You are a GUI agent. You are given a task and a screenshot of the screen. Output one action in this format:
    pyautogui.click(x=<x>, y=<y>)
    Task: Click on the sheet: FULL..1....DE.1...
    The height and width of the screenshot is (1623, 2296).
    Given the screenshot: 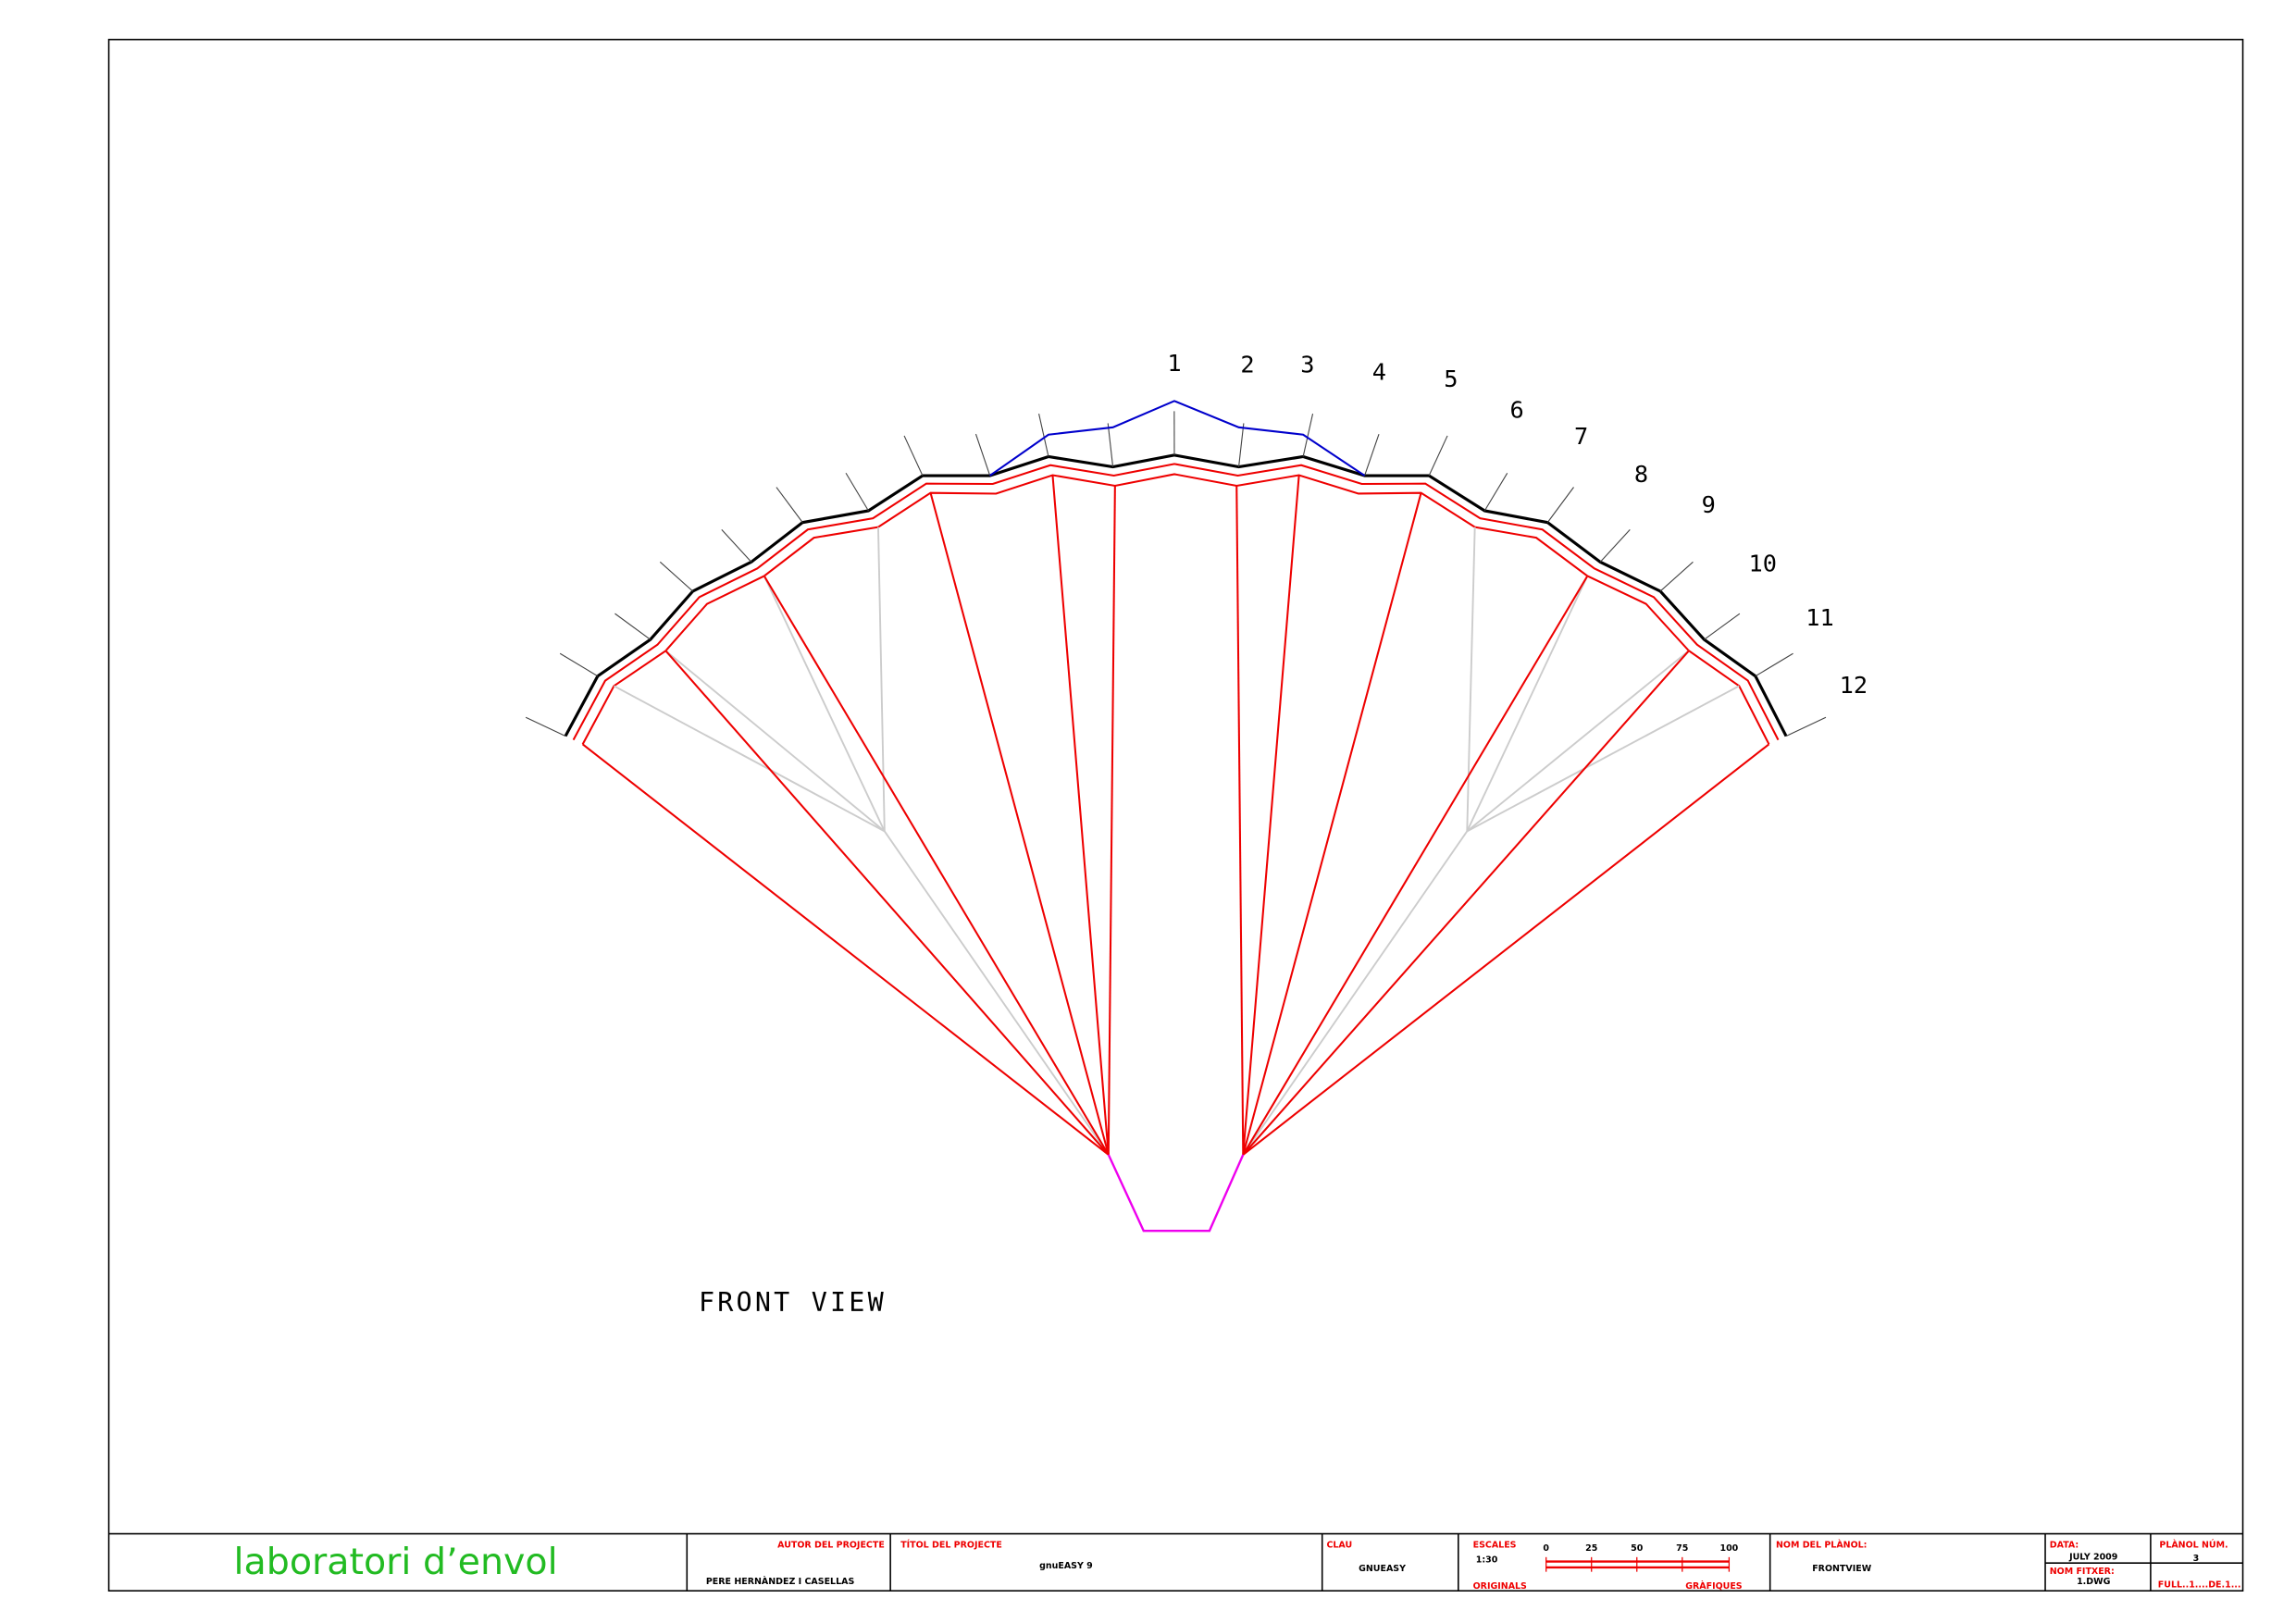 What is the action you would take?
    pyautogui.click(x=2199, y=1585)
    